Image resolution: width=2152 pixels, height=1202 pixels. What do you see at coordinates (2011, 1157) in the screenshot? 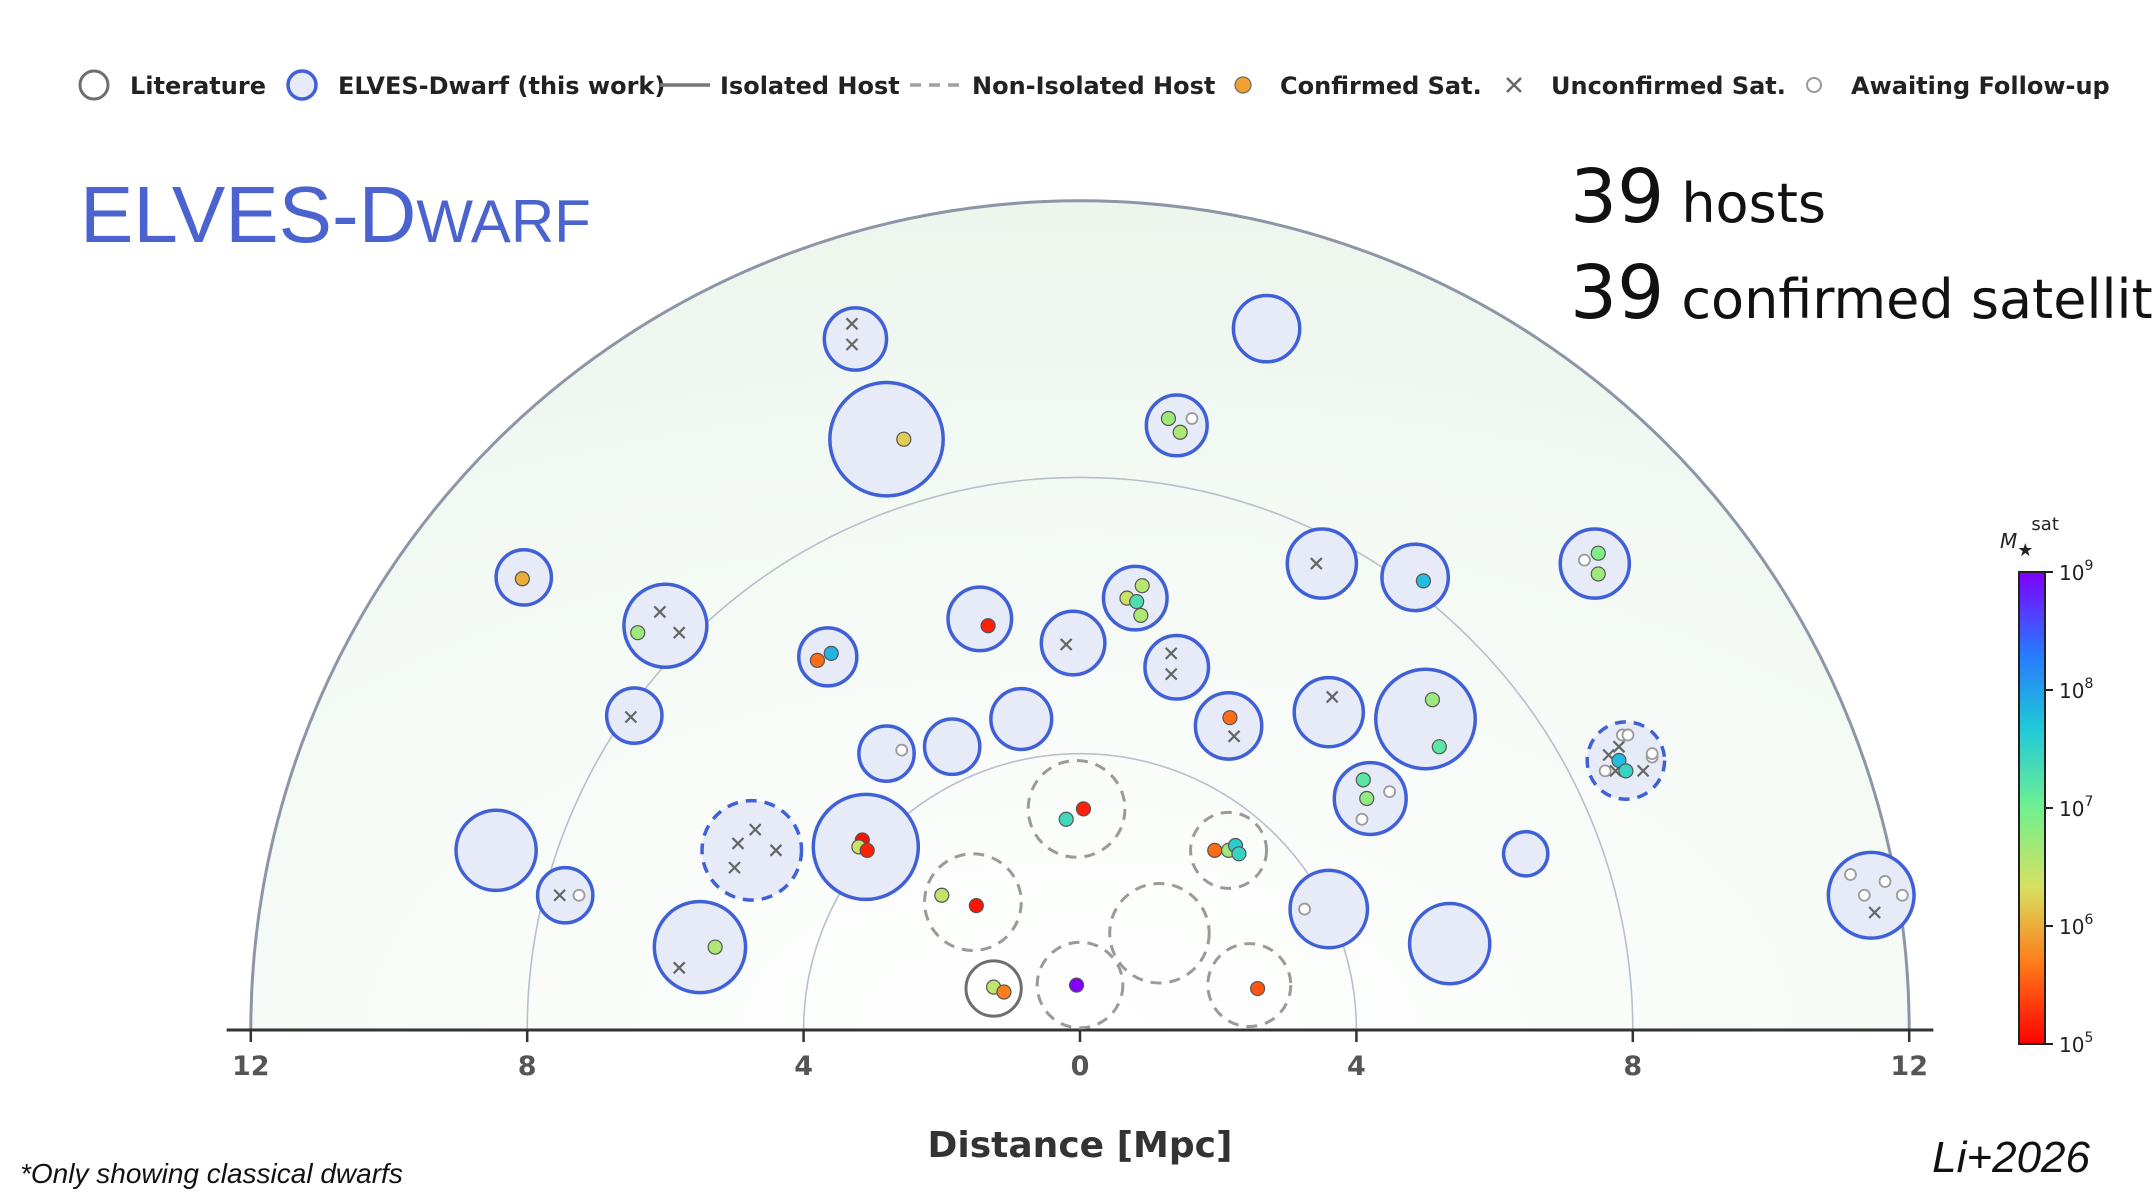
I see `reference: Li+2026` at bounding box center [2011, 1157].